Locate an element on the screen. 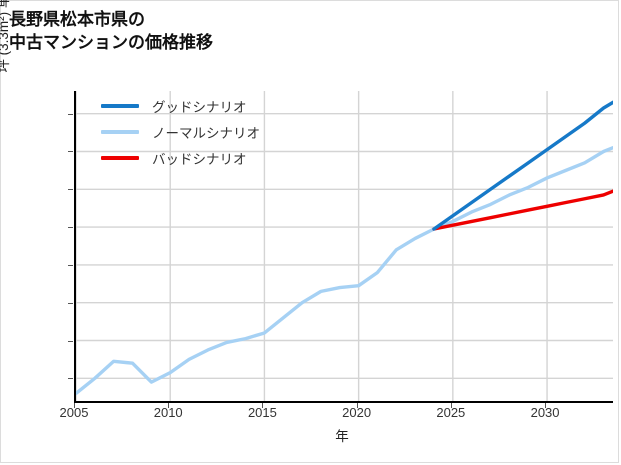 The height and width of the screenshot is (465, 621). legend-label: バッドシナリオ is located at coordinates (199, 159).